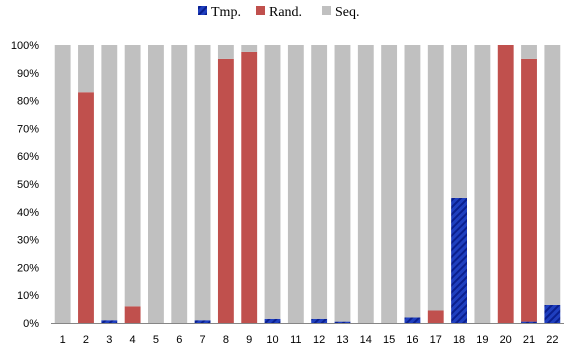 Image resolution: width=564 pixels, height=354 pixels. What do you see at coordinates (342, 340) in the screenshot?
I see `x-tick-label: 13` at bounding box center [342, 340].